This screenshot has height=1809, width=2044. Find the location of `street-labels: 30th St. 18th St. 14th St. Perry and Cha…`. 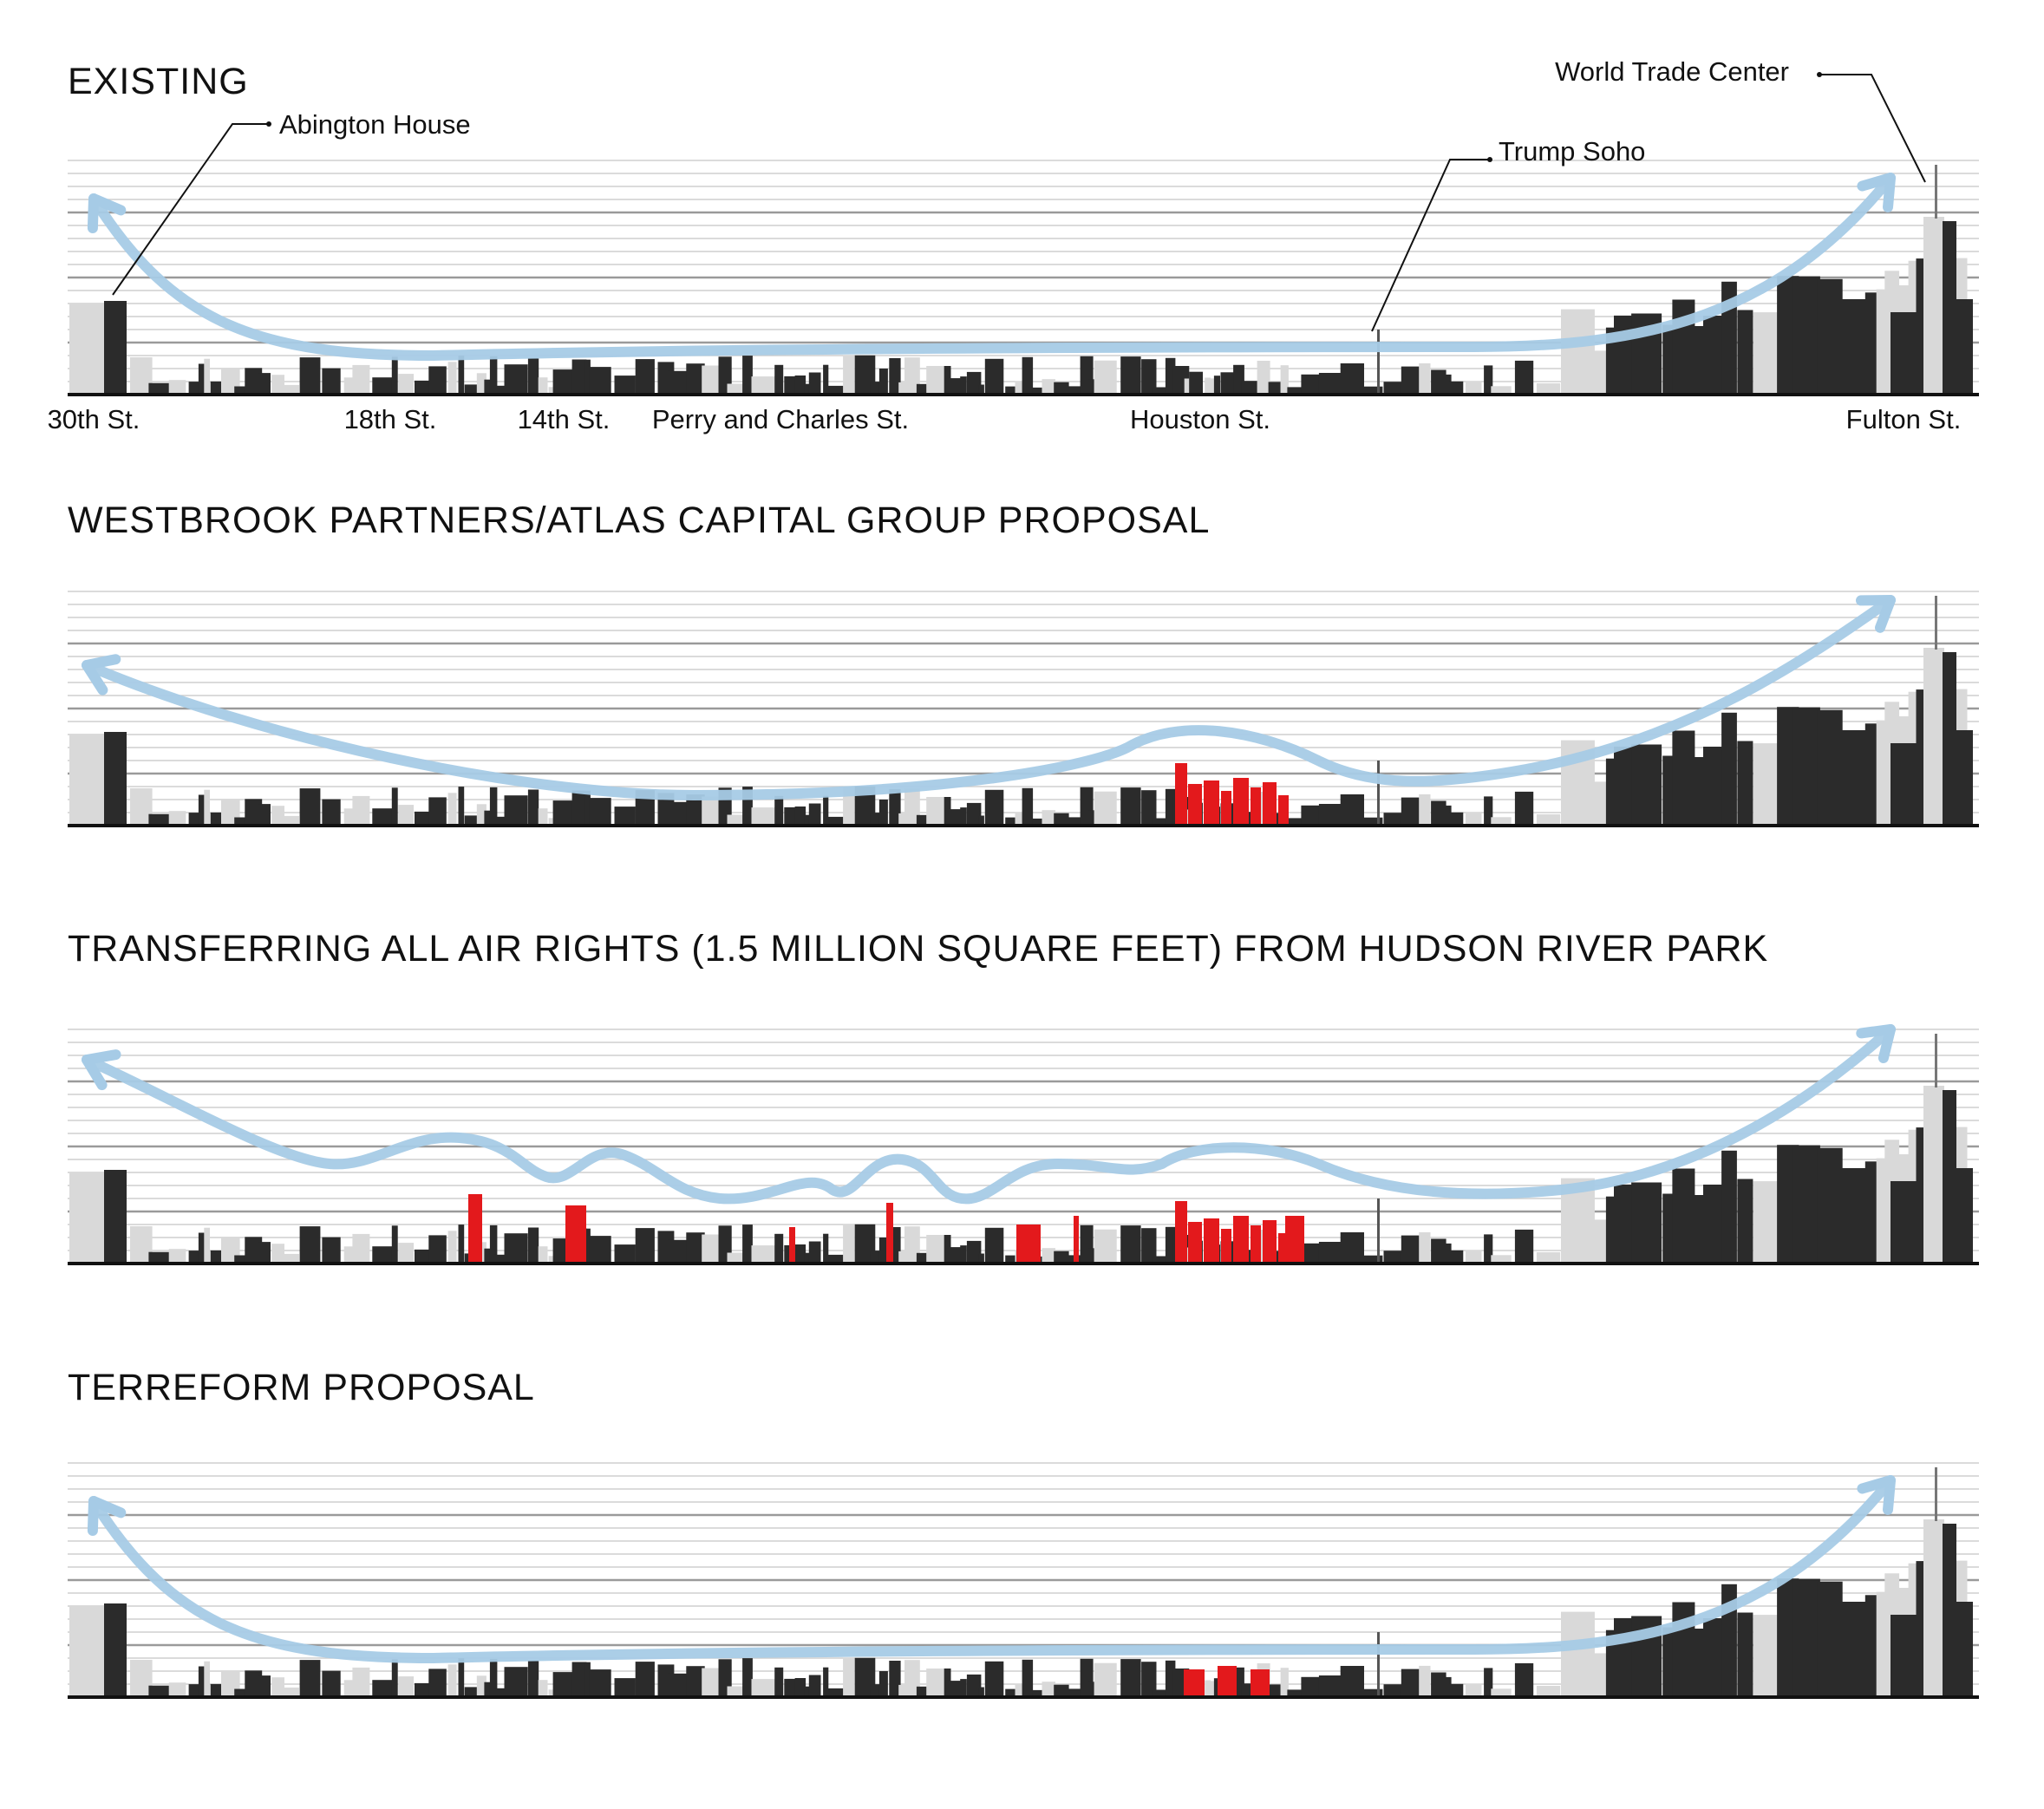

street-labels: 30th St. 18th St. 14th St. Perry and Cha… is located at coordinates (1005, 419).